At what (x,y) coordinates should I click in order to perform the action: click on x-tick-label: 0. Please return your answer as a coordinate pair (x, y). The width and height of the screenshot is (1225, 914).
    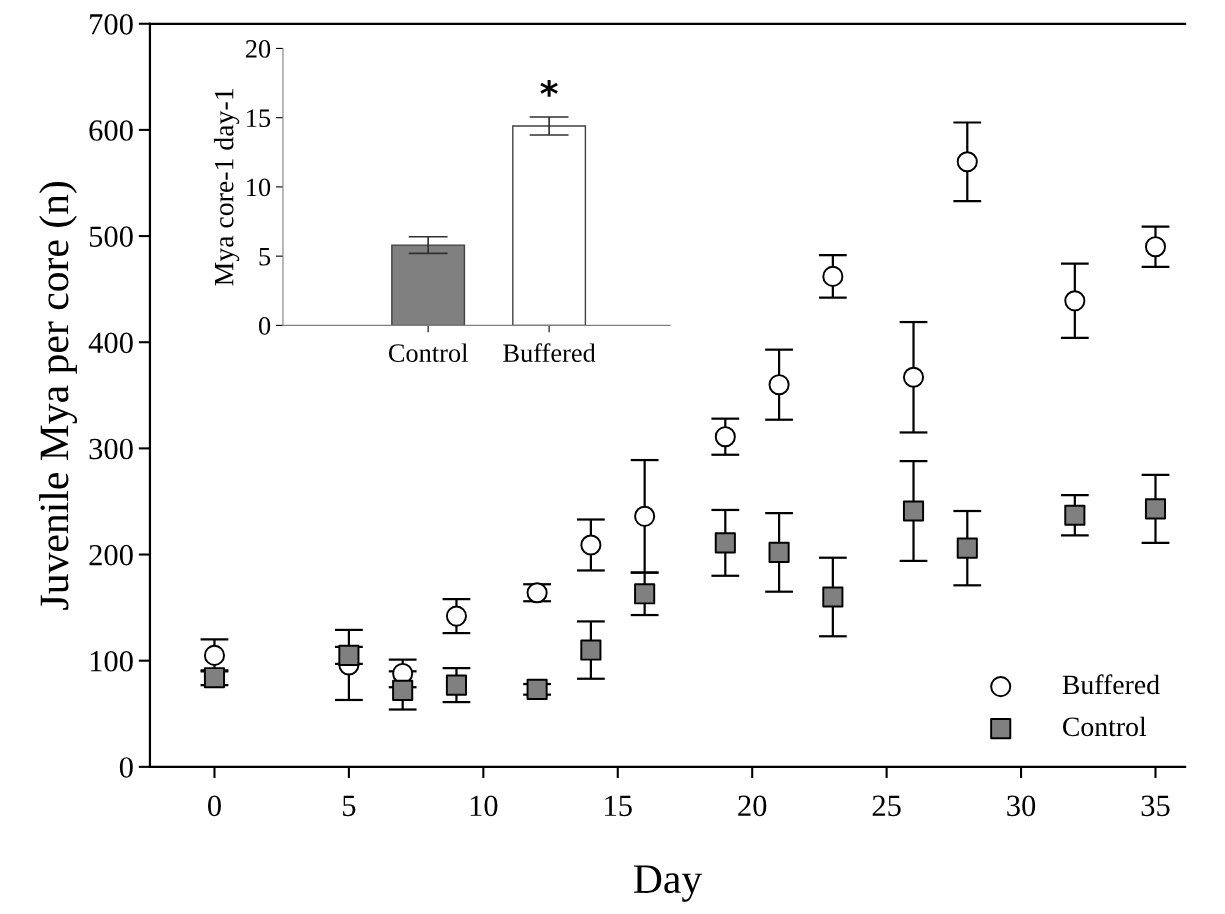
    Looking at the image, I should click on (214, 806).